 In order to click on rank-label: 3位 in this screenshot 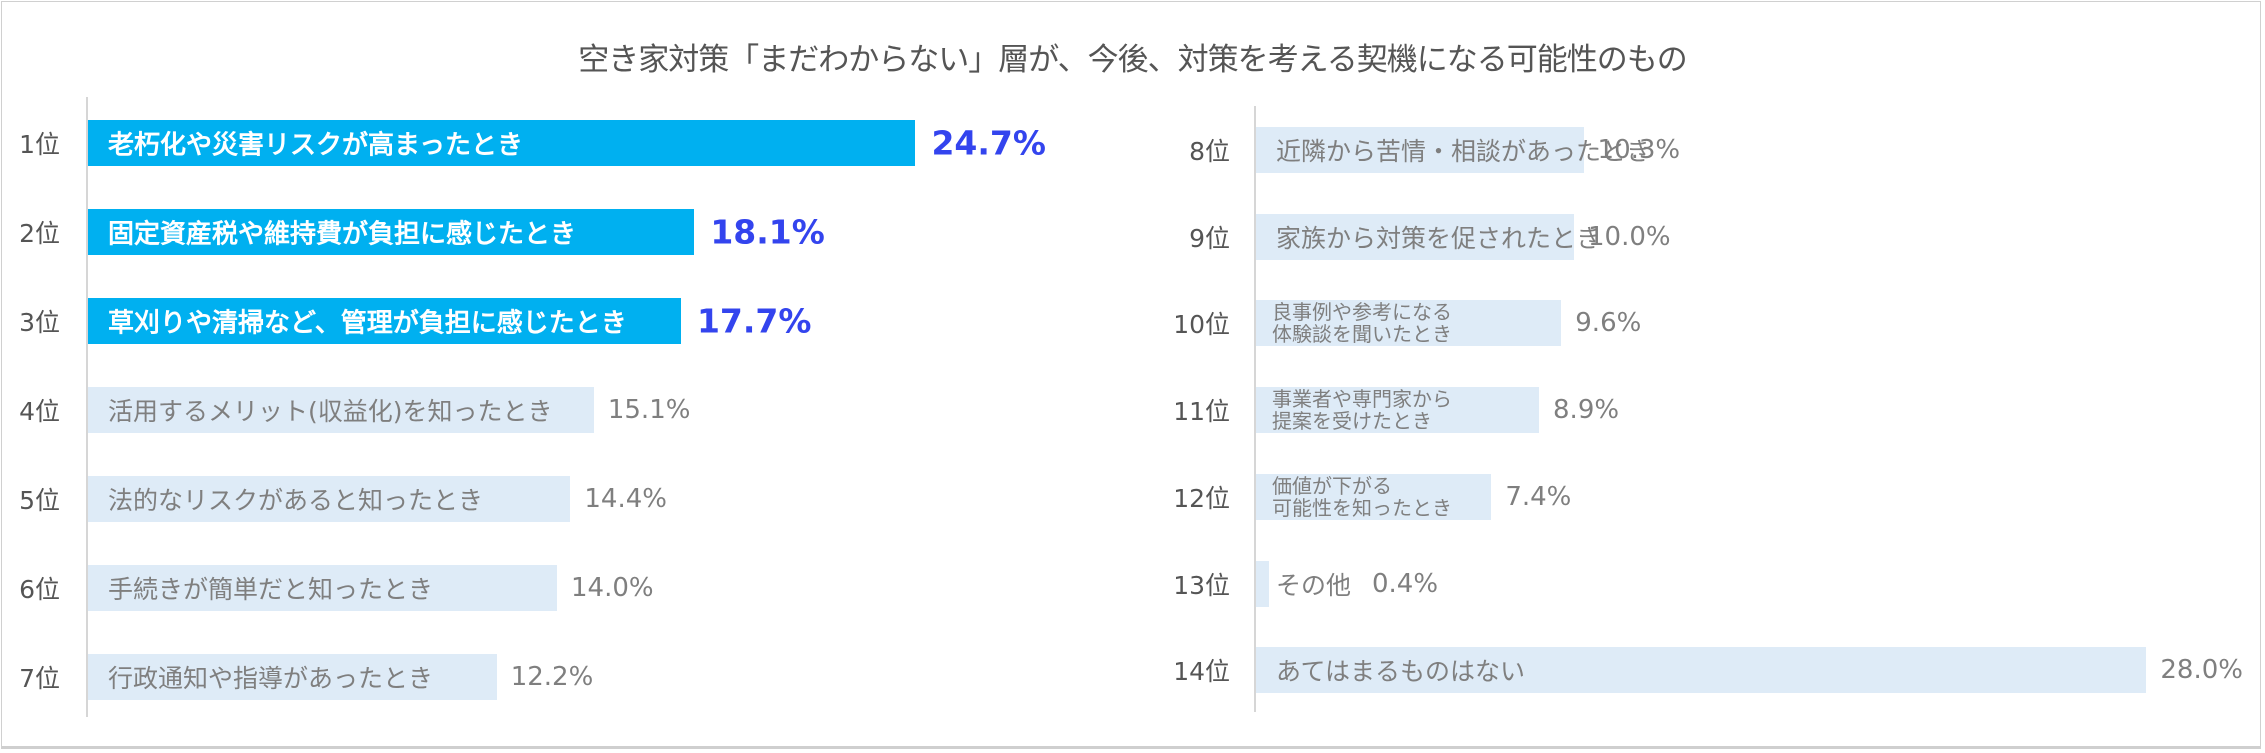, I will do `click(39, 322)`.